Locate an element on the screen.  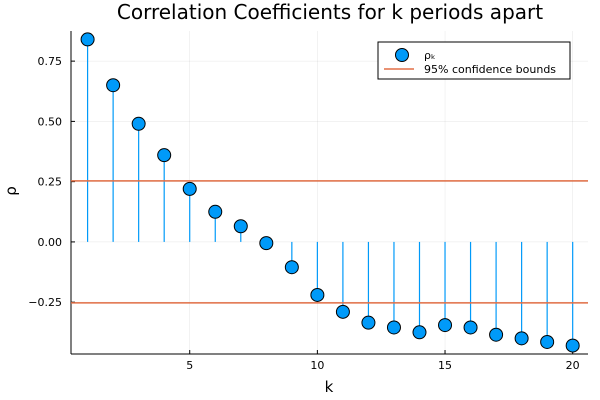
y-axis-label: ρ is located at coordinates (11, 191).